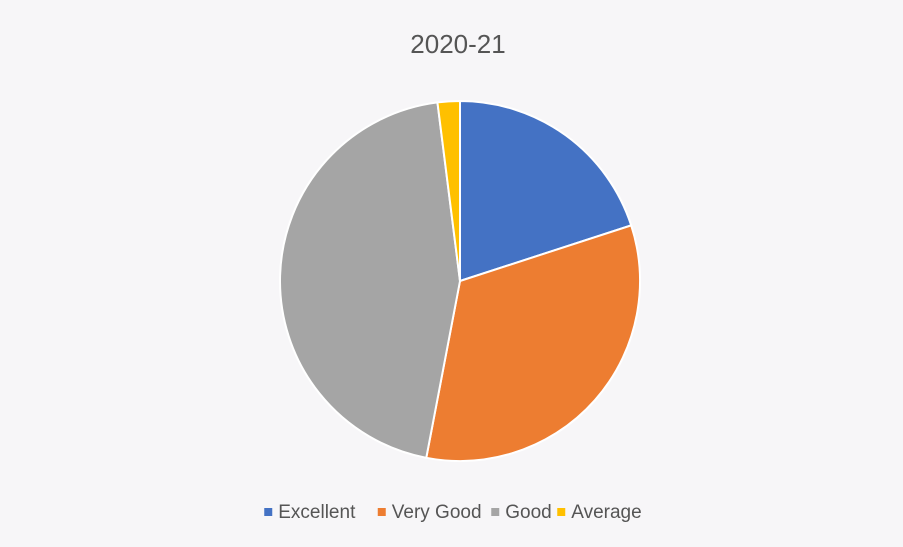 The width and height of the screenshot is (903, 547). Describe the element at coordinates (528, 512) in the screenshot. I see `legend-label: Good` at that location.